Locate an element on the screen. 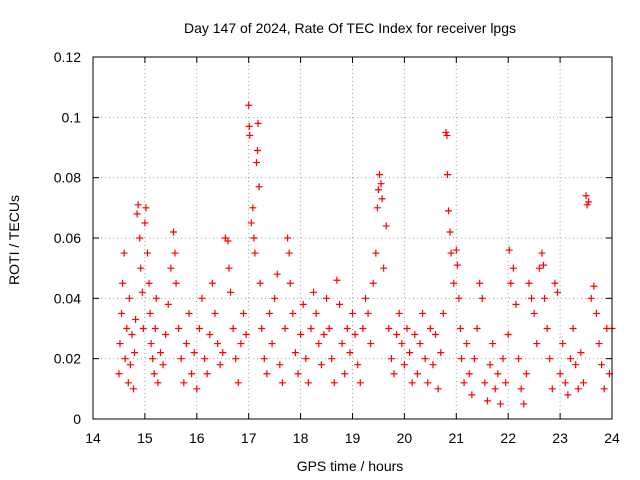 This screenshot has height=480, width=640. y-tick-label: 0.08 is located at coordinates (67, 178).